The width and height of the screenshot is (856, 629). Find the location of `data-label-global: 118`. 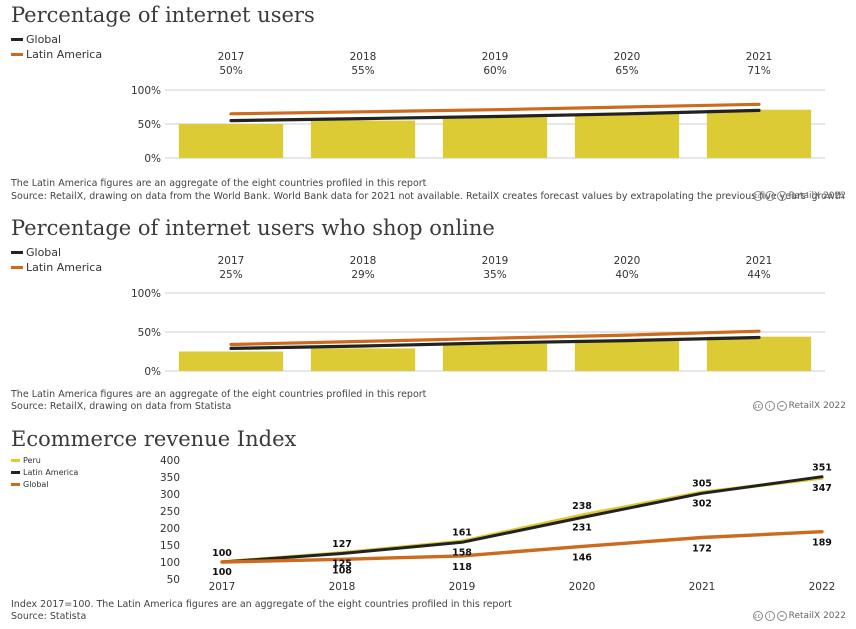

data-label-global: 118 is located at coordinates (462, 567).